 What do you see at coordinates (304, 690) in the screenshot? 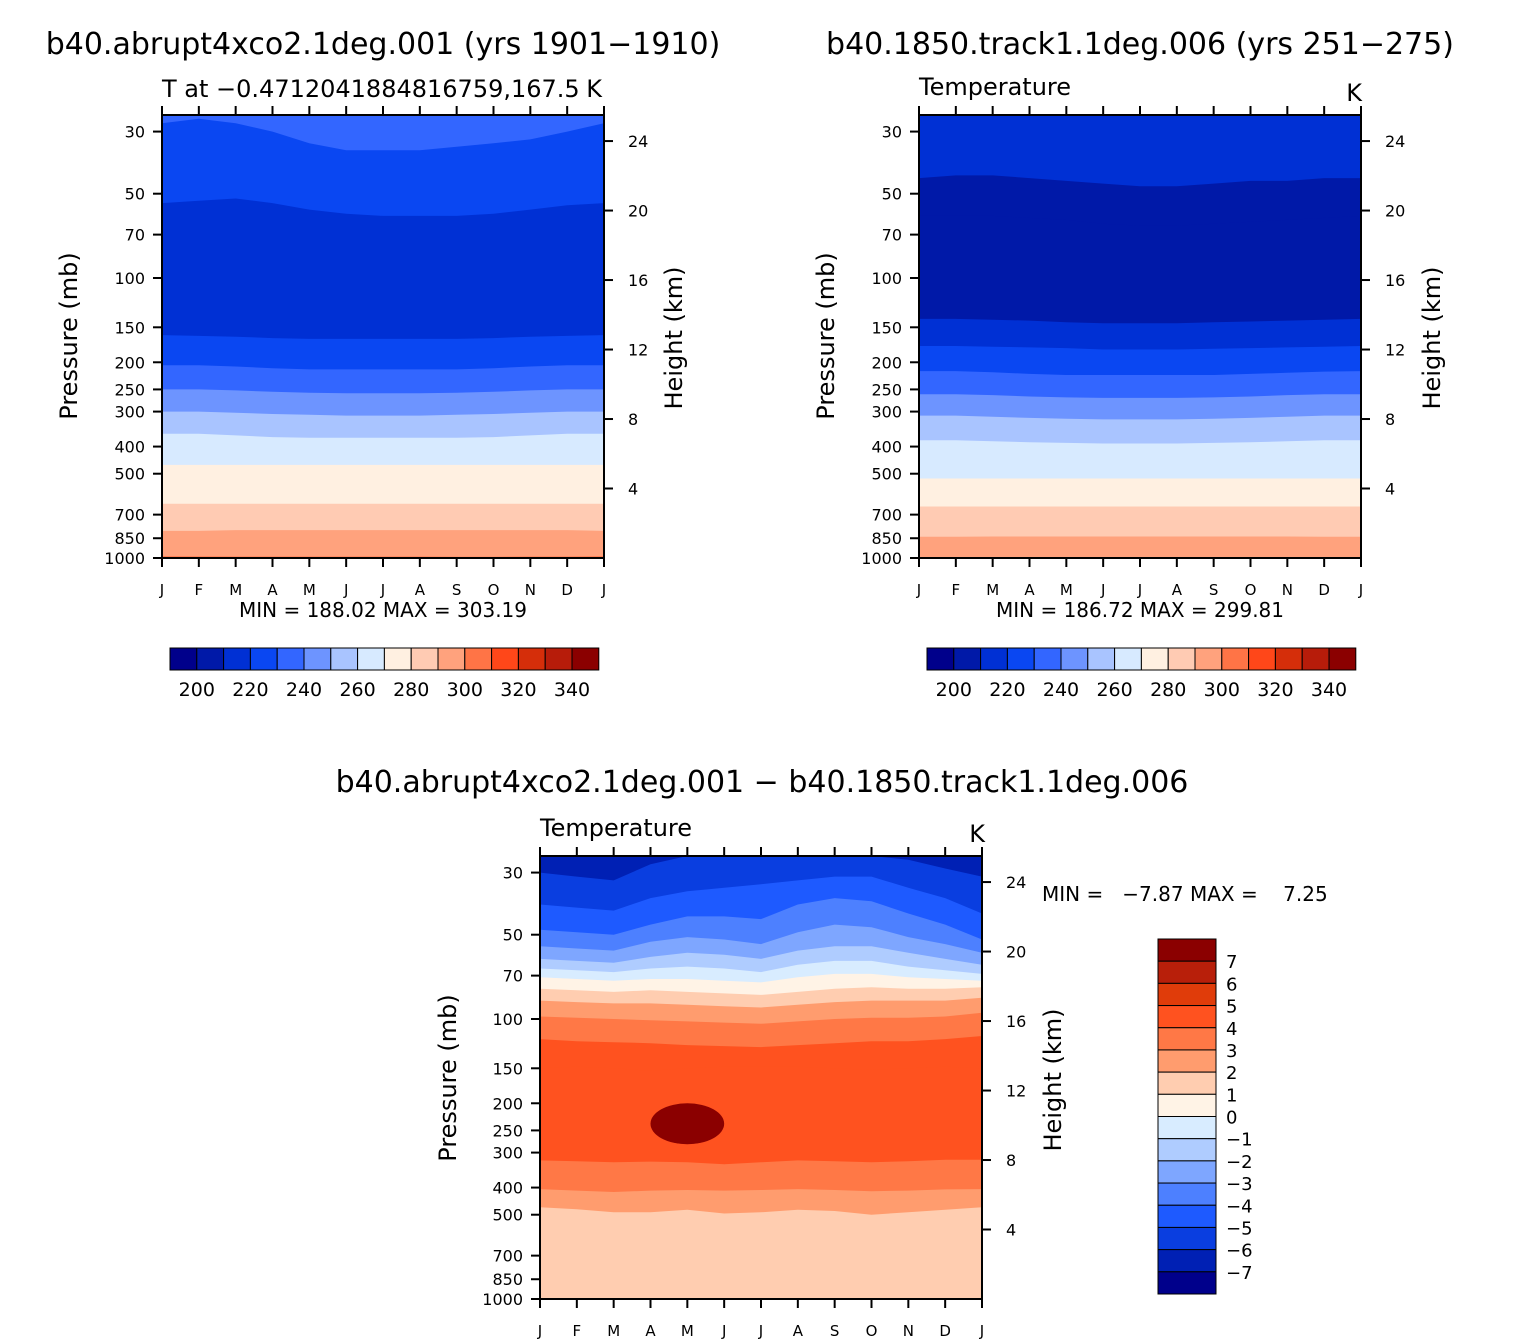
I see `colorbar-label: 240` at bounding box center [304, 690].